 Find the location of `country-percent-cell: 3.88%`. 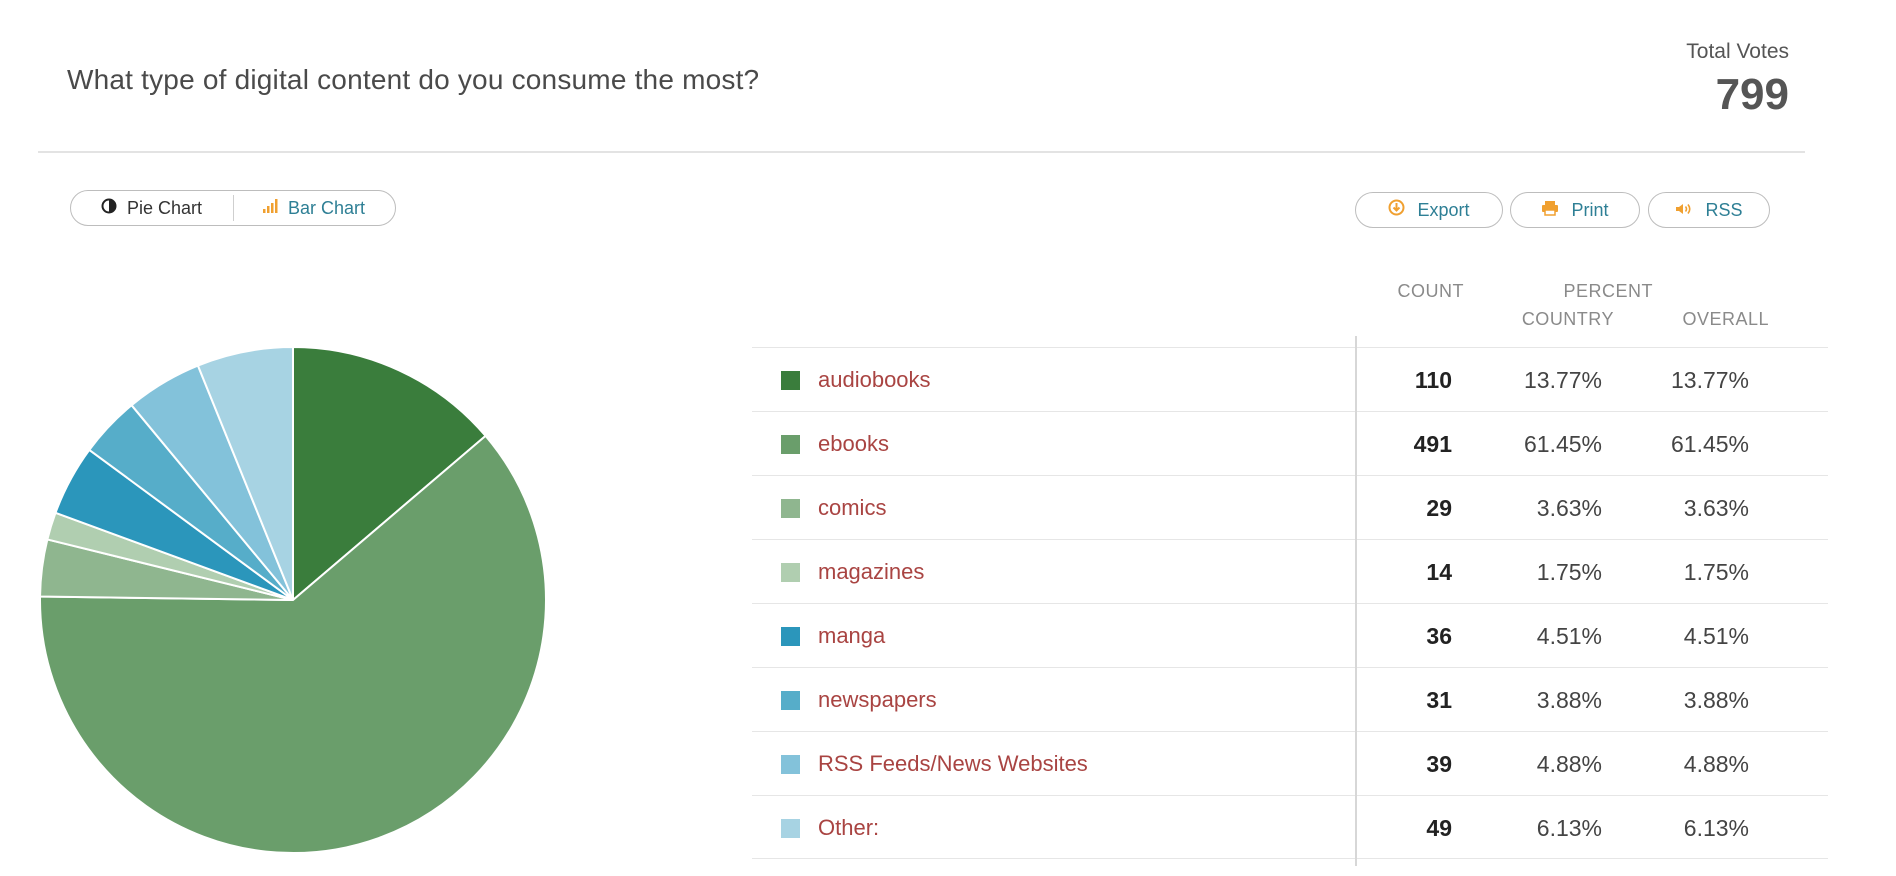

country-percent-cell: 3.88% is located at coordinates (1569, 700).